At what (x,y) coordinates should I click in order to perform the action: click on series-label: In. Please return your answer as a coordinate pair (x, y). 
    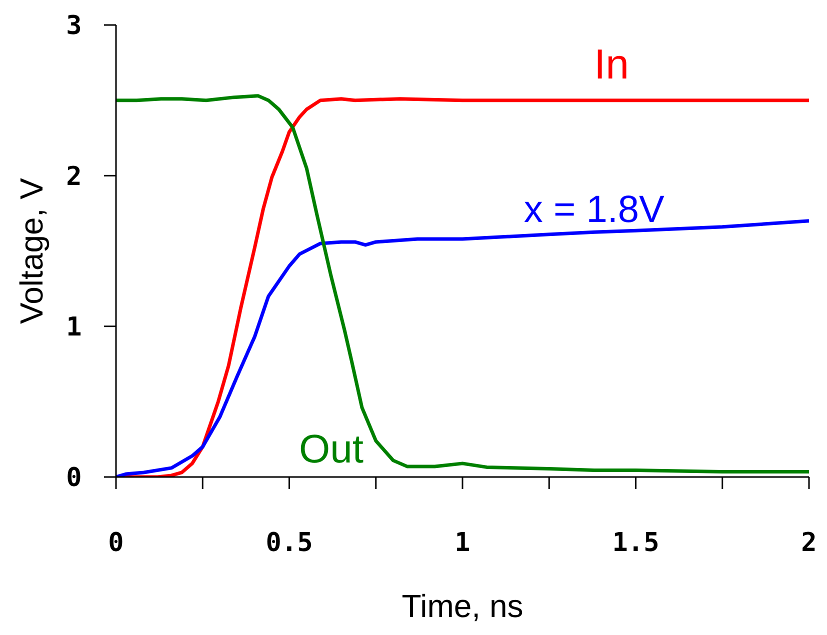
    Looking at the image, I should click on (612, 64).